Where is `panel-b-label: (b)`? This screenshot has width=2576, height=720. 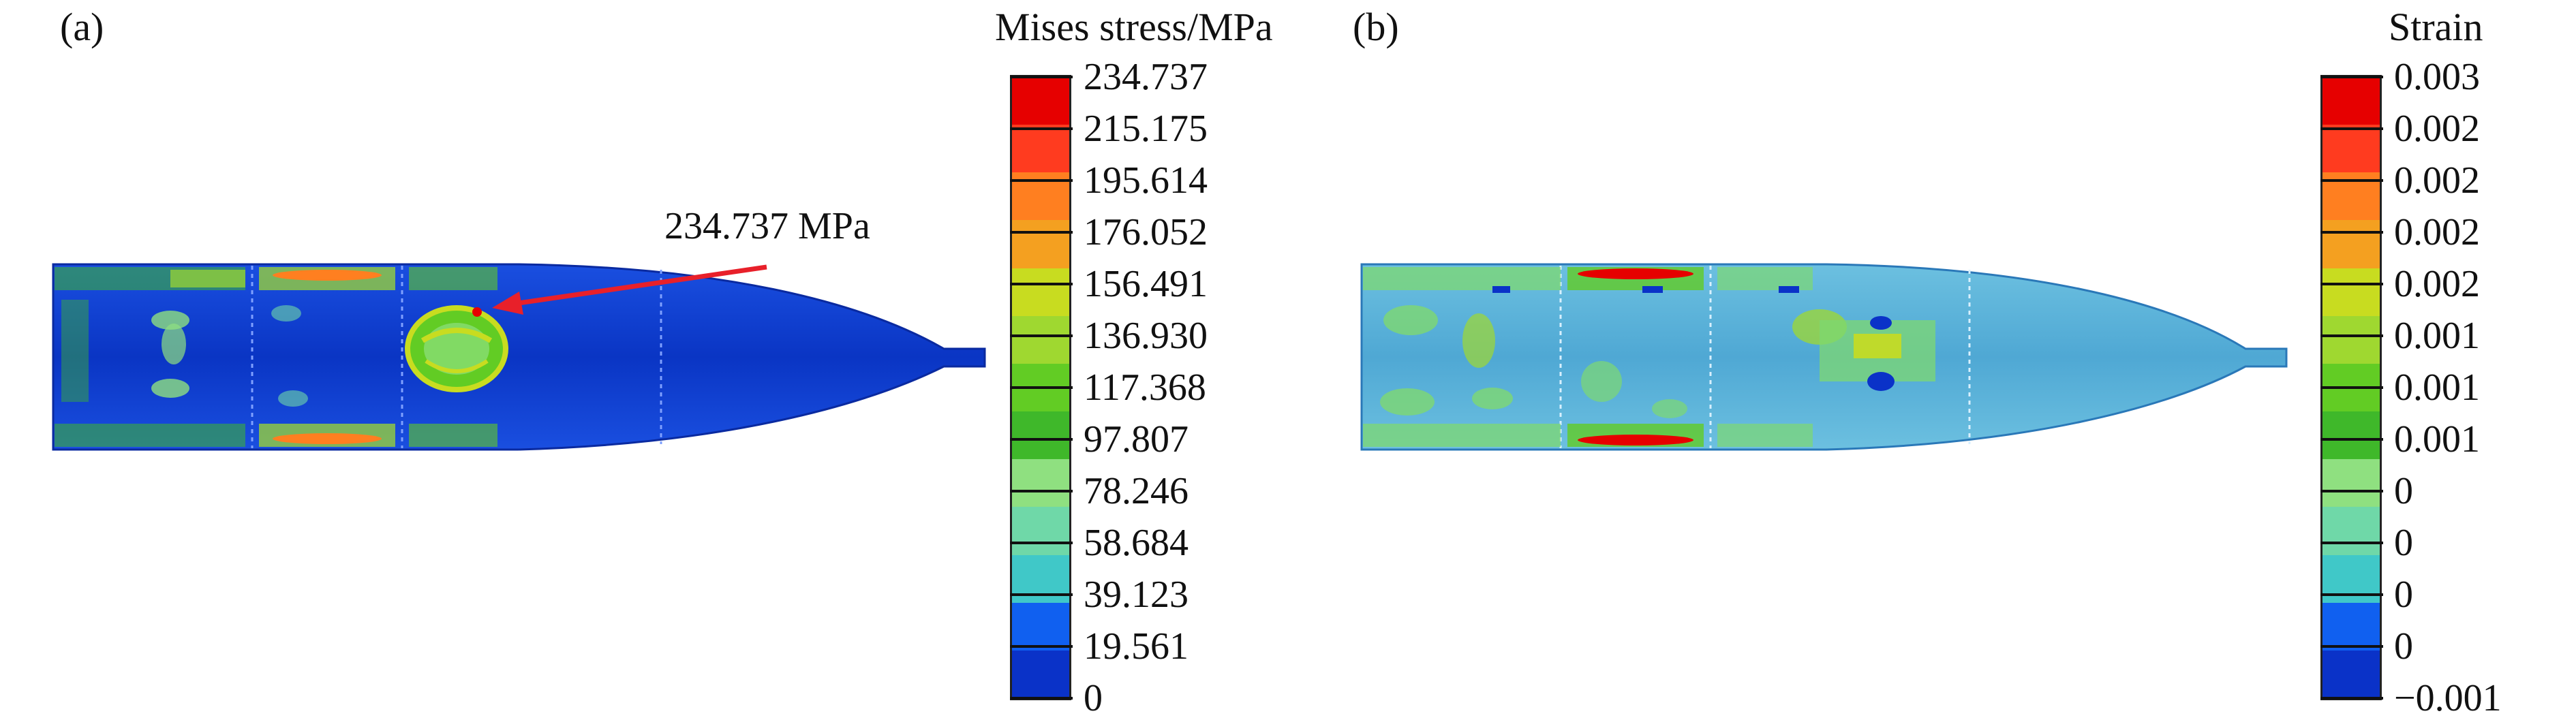
panel-b-label: (b) is located at coordinates (1376, 27).